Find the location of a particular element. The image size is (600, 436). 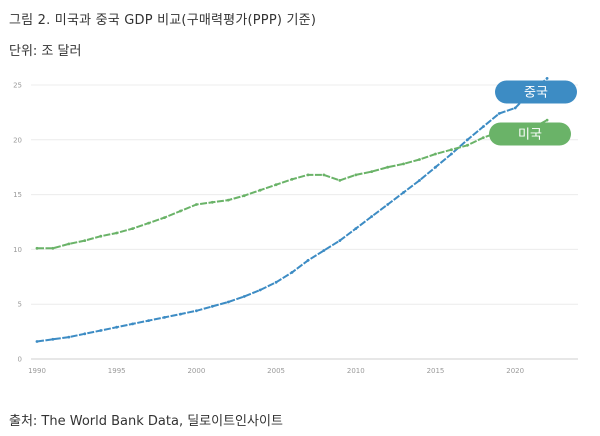

y-tick-label: 10 is located at coordinates (17, 250).